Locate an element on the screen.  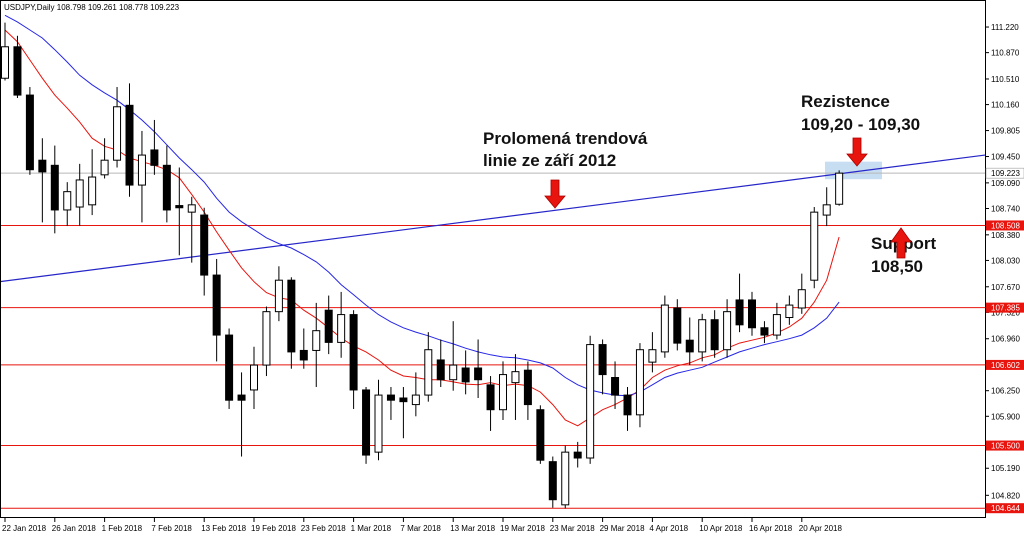
level-label: 105.500 is located at coordinates (1005, 446).